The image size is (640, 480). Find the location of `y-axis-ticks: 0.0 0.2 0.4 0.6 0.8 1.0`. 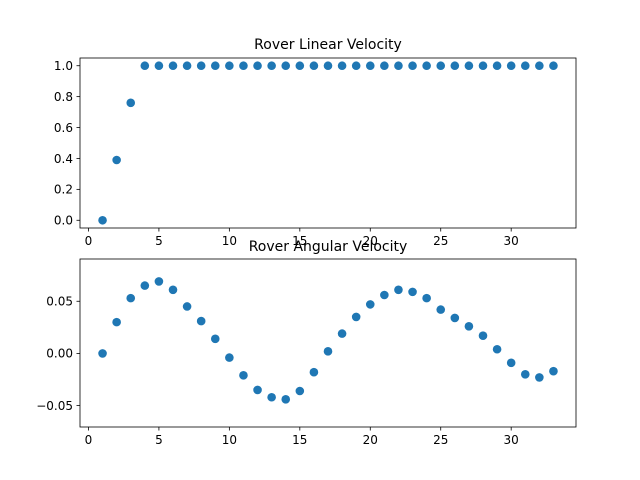

y-axis-ticks: 0.0 0.2 0.4 0.6 0.8 1.0 is located at coordinates (67, 143).